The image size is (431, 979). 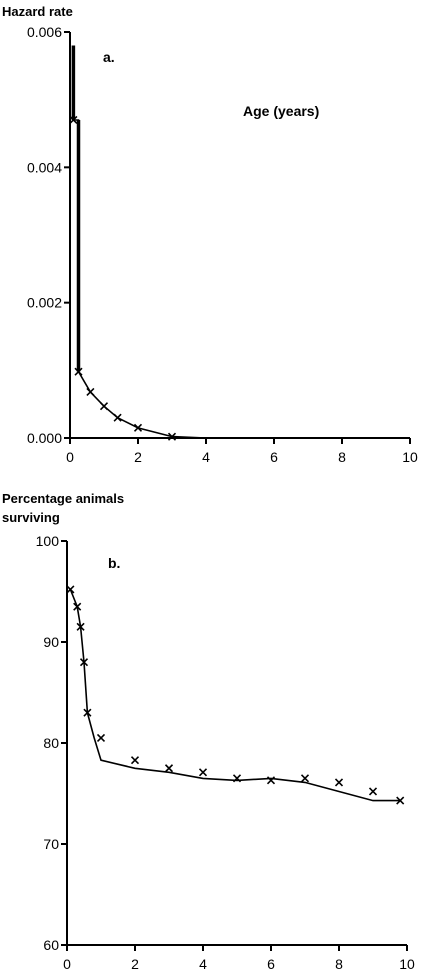 I want to click on panel-b-ylabel-line1: Percentage animals, so click(x=63, y=498).